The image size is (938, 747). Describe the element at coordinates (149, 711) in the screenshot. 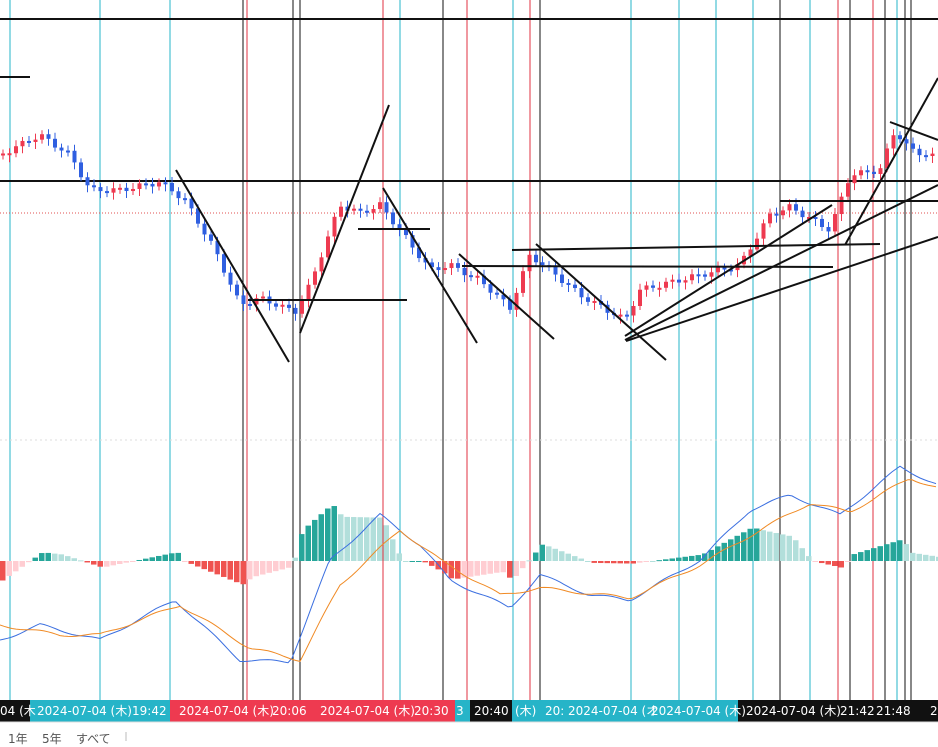

I see `time-label: 19:42` at that location.